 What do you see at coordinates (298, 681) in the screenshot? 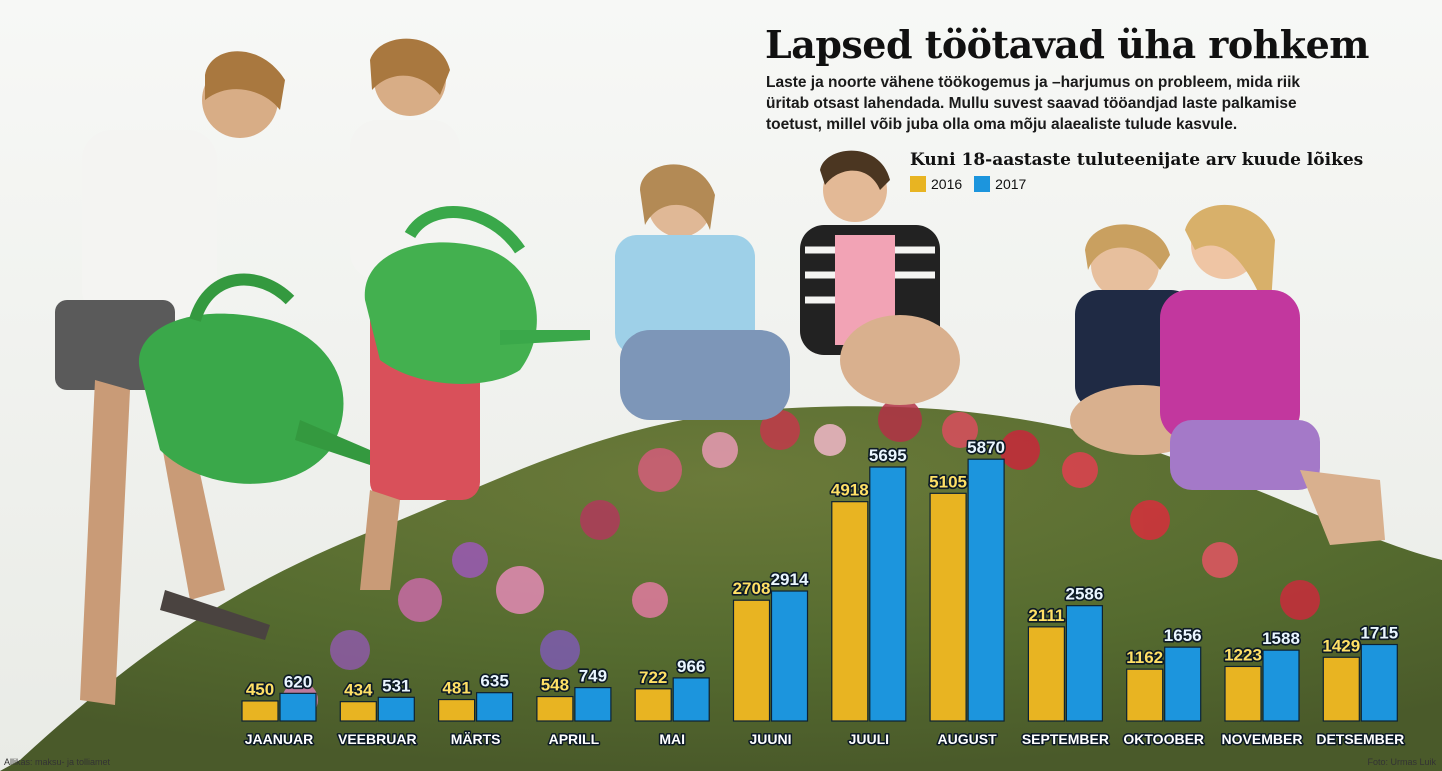
I see `data-label-2017-jaanuar: 620` at bounding box center [298, 681].